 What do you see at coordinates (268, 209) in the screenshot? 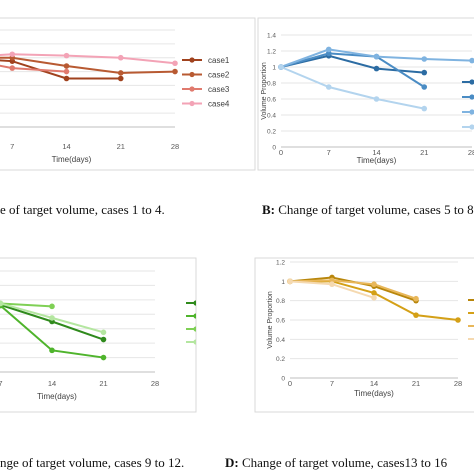
I see `caption-label: B:` at bounding box center [268, 209].